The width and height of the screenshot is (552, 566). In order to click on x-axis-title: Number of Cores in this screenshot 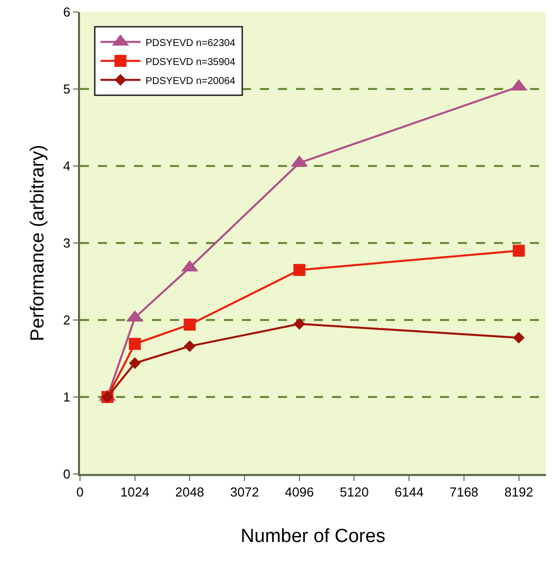, I will do `click(313, 536)`.